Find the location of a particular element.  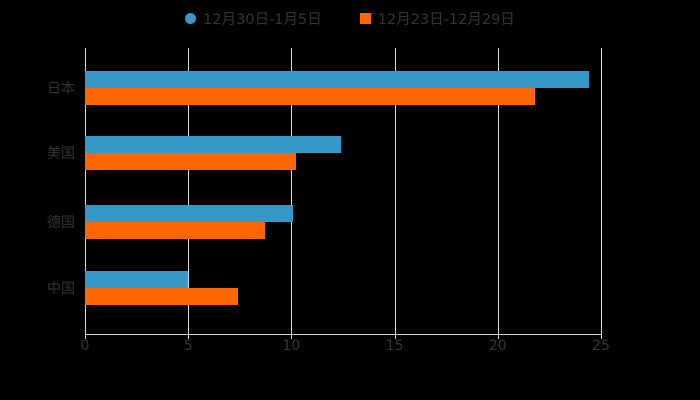

bar-日本-series-1 is located at coordinates (337, 79).